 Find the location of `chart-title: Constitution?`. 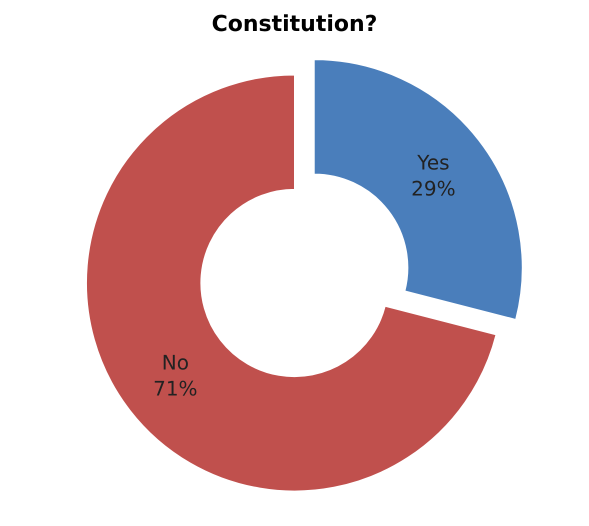

chart-title: Constitution? is located at coordinates (295, 25).